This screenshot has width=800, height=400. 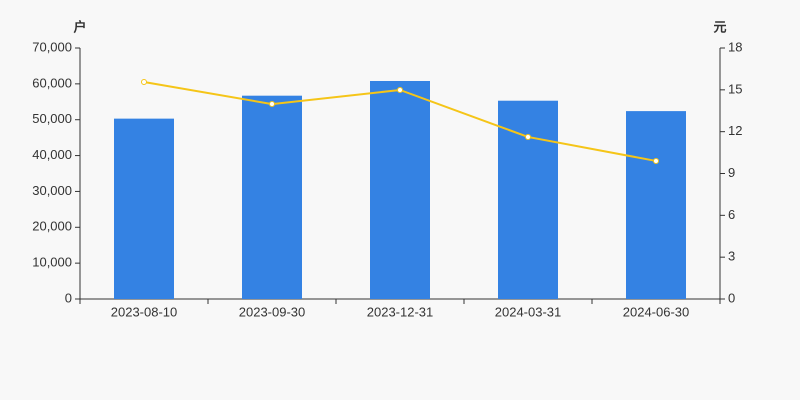 I want to click on y-tick-label: 30,000, so click(x=52, y=190).